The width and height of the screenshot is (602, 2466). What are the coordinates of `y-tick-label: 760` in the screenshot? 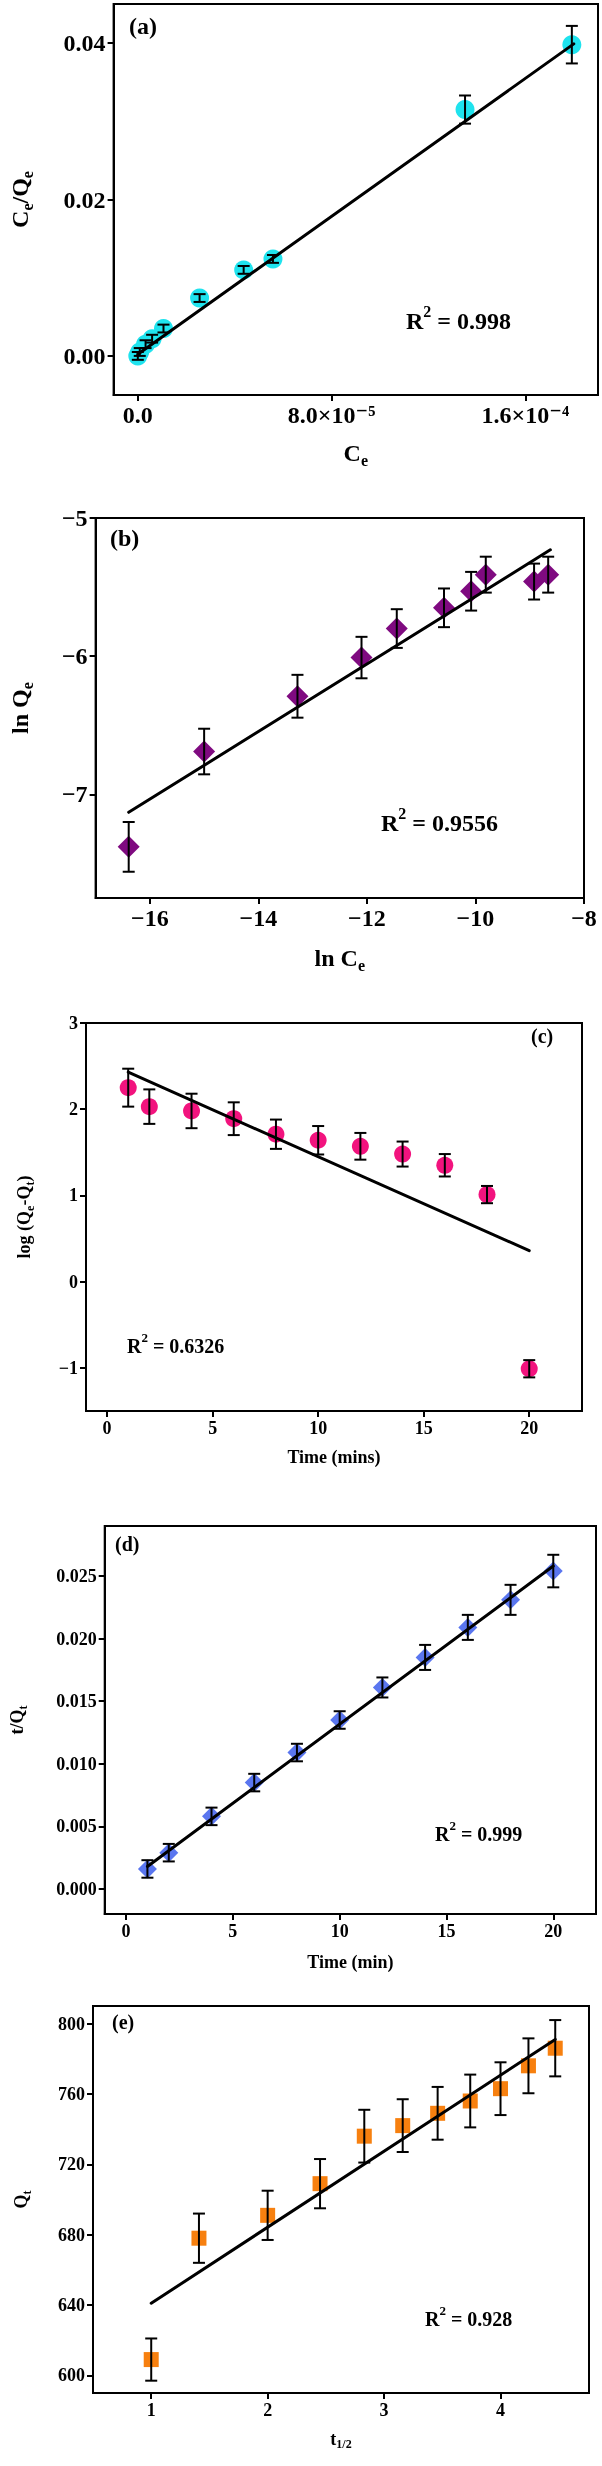 It's located at (71, 2093).